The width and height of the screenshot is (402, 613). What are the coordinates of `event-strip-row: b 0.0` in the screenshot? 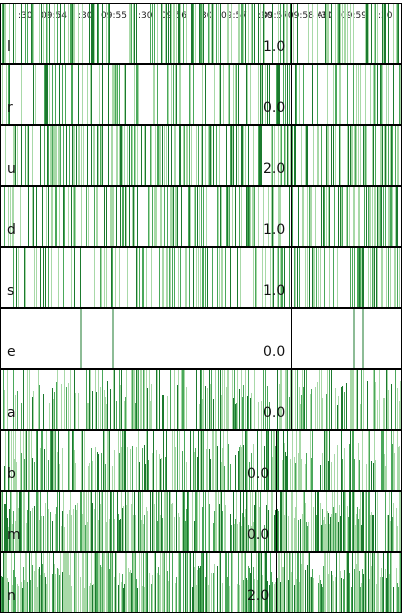 It's located at (201, 460).